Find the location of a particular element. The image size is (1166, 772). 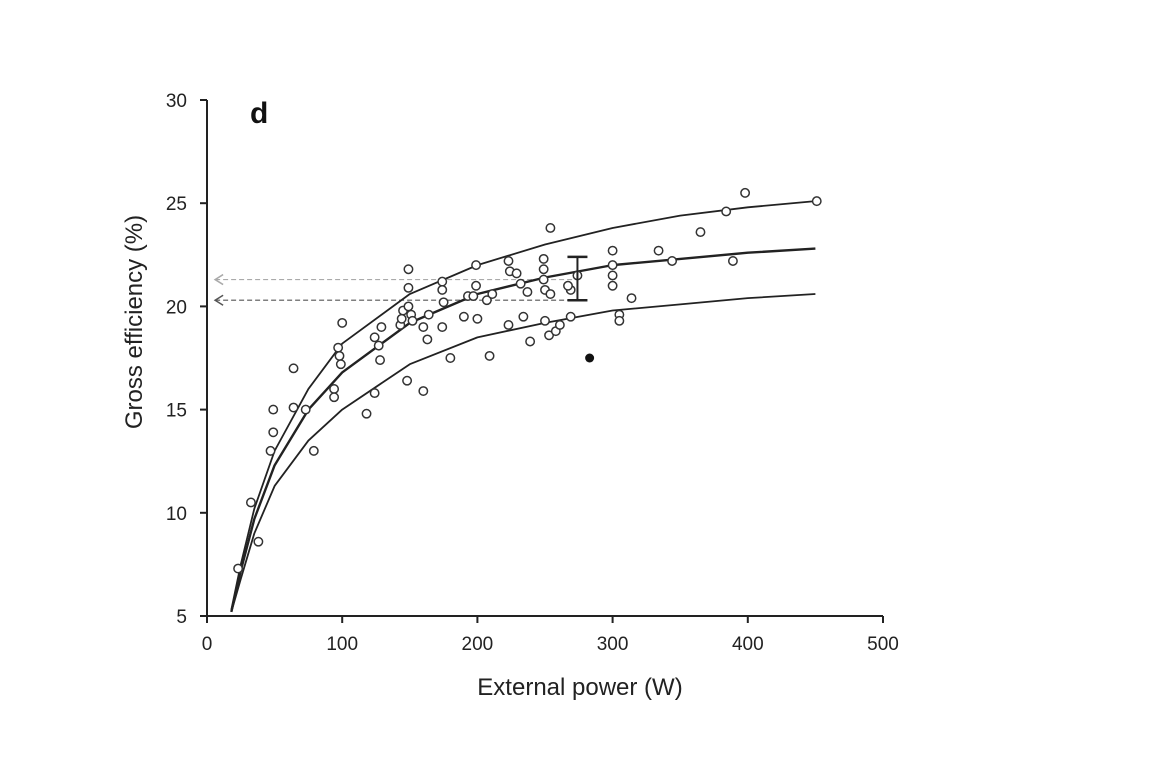

x-tick-label: 400 is located at coordinates (748, 644).